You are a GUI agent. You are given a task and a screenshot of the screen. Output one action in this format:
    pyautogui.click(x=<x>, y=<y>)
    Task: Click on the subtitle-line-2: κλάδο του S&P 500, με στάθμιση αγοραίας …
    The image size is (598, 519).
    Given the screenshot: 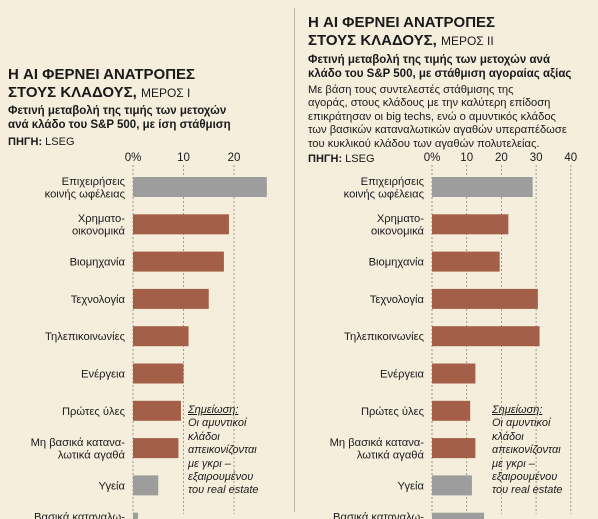 What is the action you would take?
    pyautogui.click(x=440, y=74)
    